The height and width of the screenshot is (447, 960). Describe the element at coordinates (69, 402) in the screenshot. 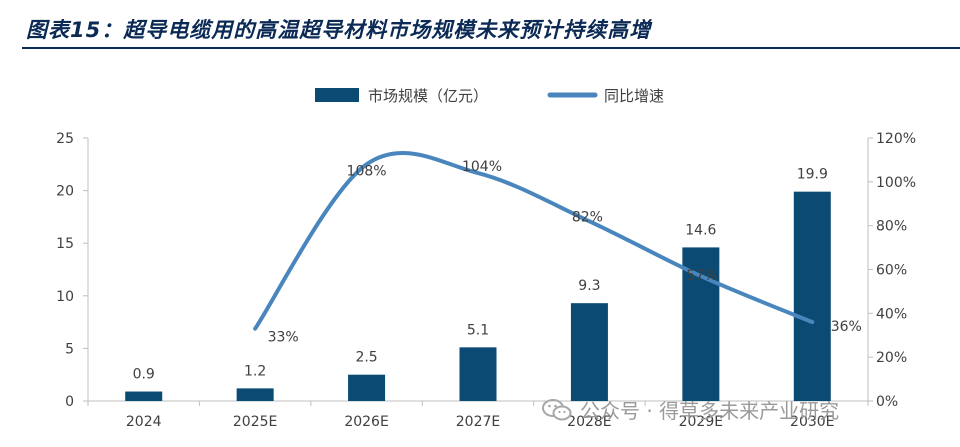

I see `y-left-tick-label: 0` at that location.